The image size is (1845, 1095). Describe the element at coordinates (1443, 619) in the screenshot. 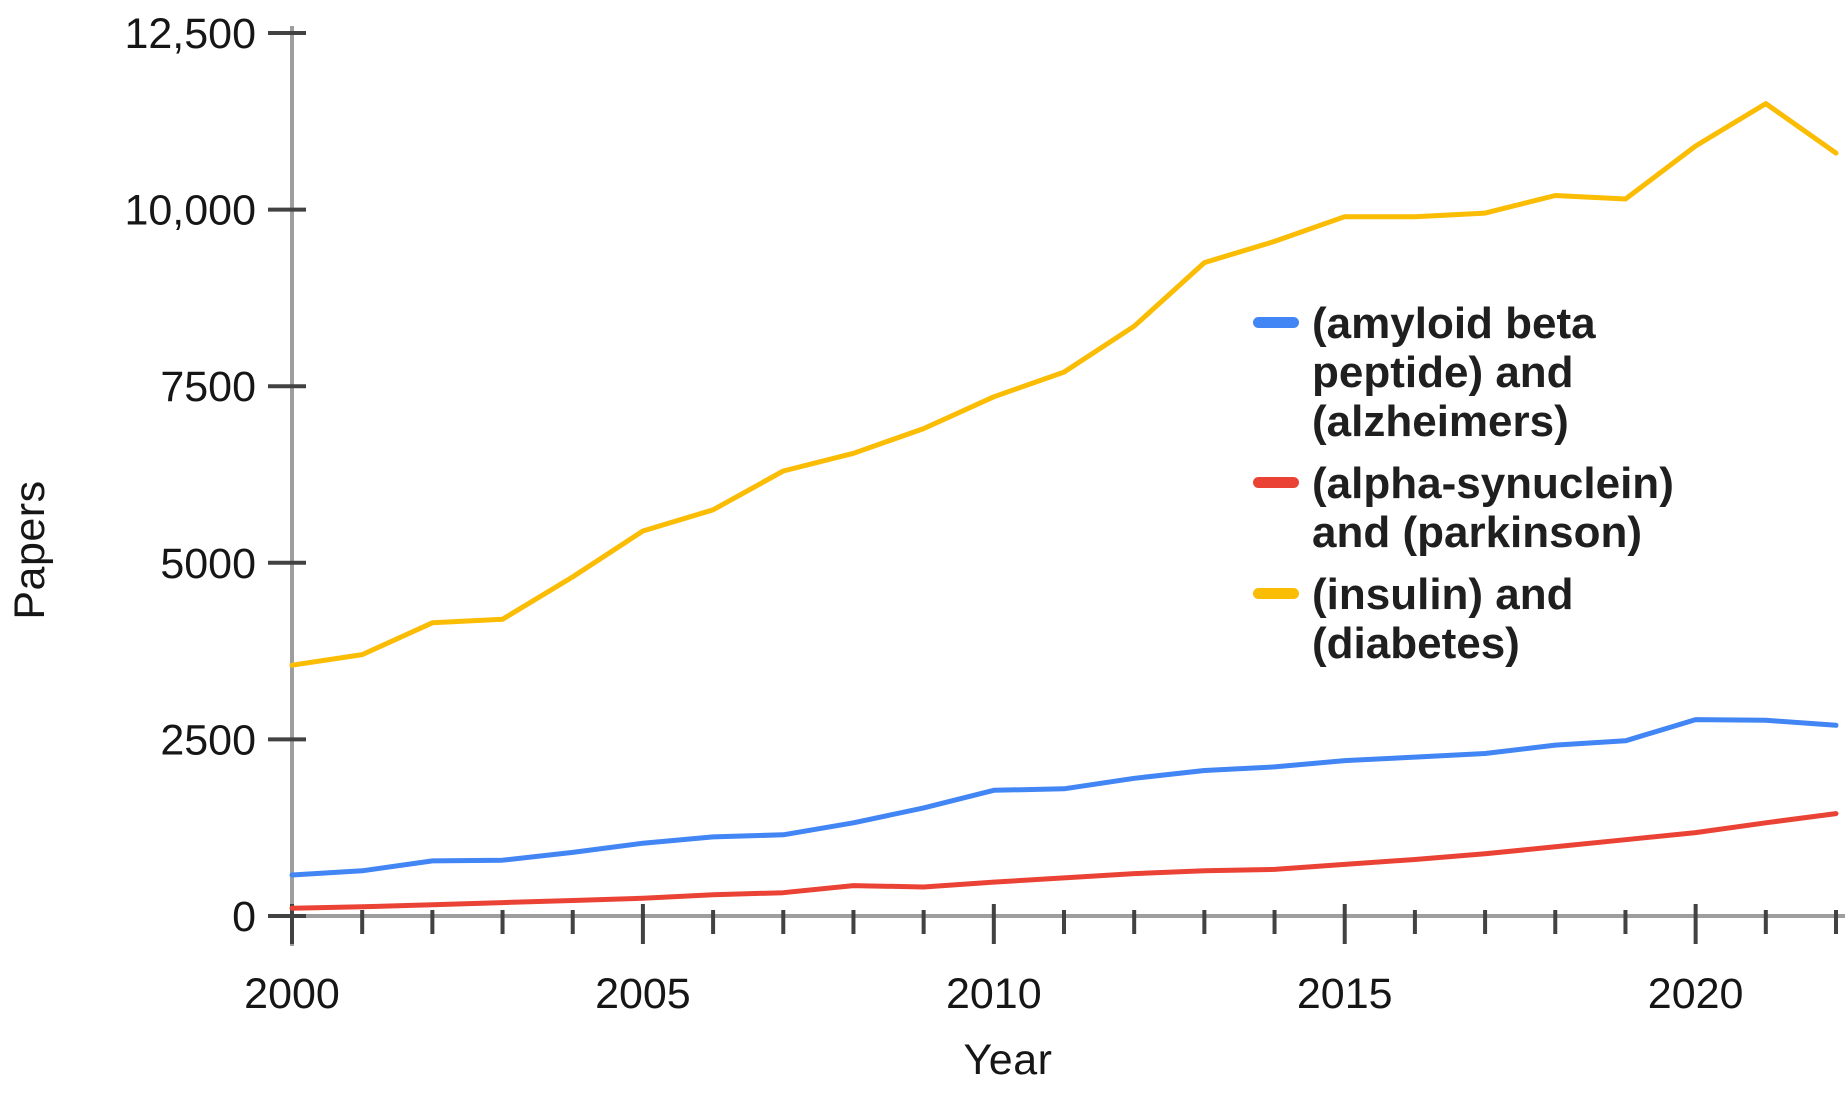

I see `legend-label-insulin: (insulin) and (diabetes)` at that location.